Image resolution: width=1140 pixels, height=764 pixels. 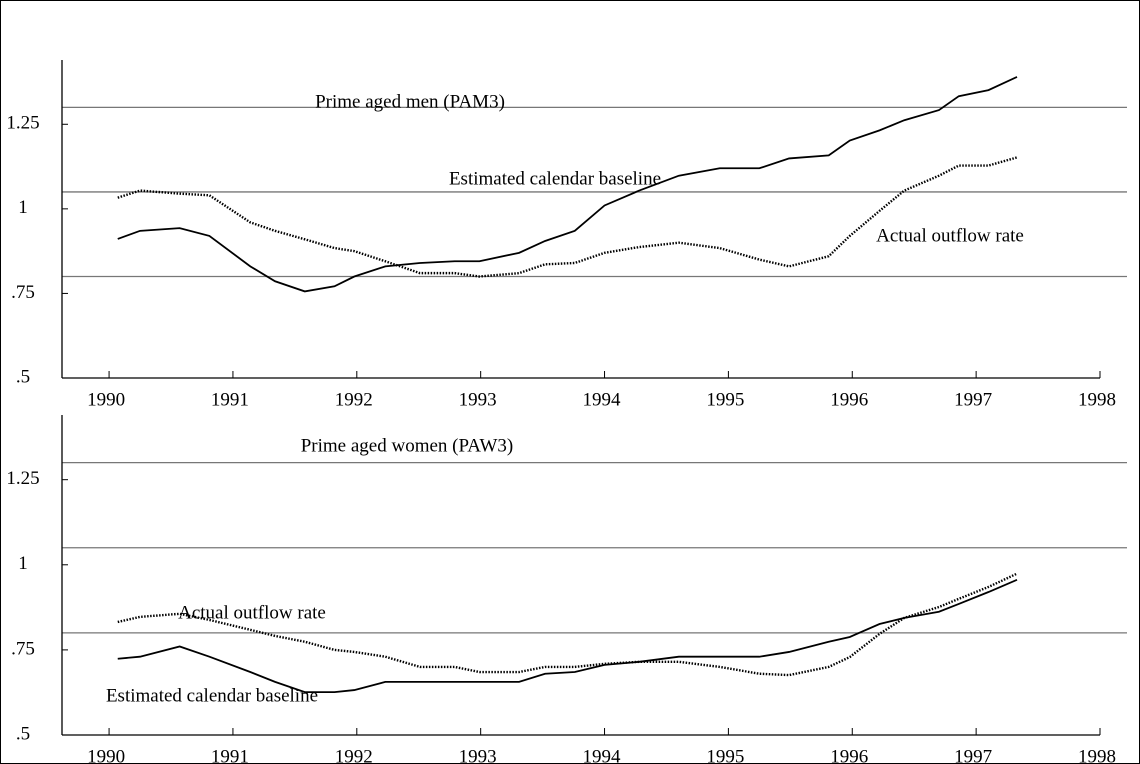 I want to click on panel-title: Prime aged men (PAM3), so click(x=410, y=101).